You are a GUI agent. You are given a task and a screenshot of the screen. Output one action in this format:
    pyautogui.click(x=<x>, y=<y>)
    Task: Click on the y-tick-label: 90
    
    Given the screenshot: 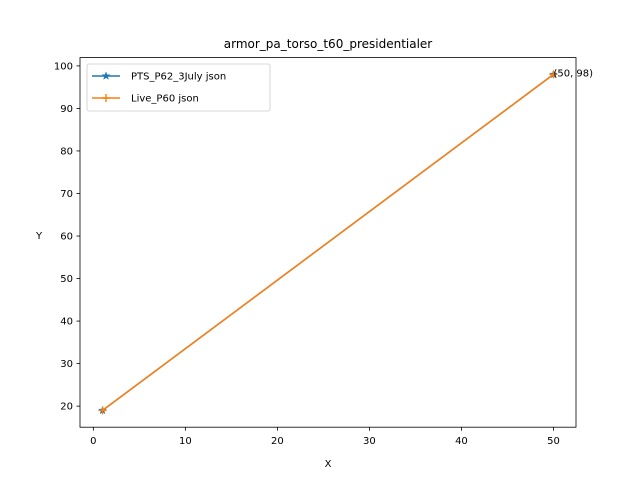 What is the action you would take?
    pyautogui.click(x=66, y=109)
    